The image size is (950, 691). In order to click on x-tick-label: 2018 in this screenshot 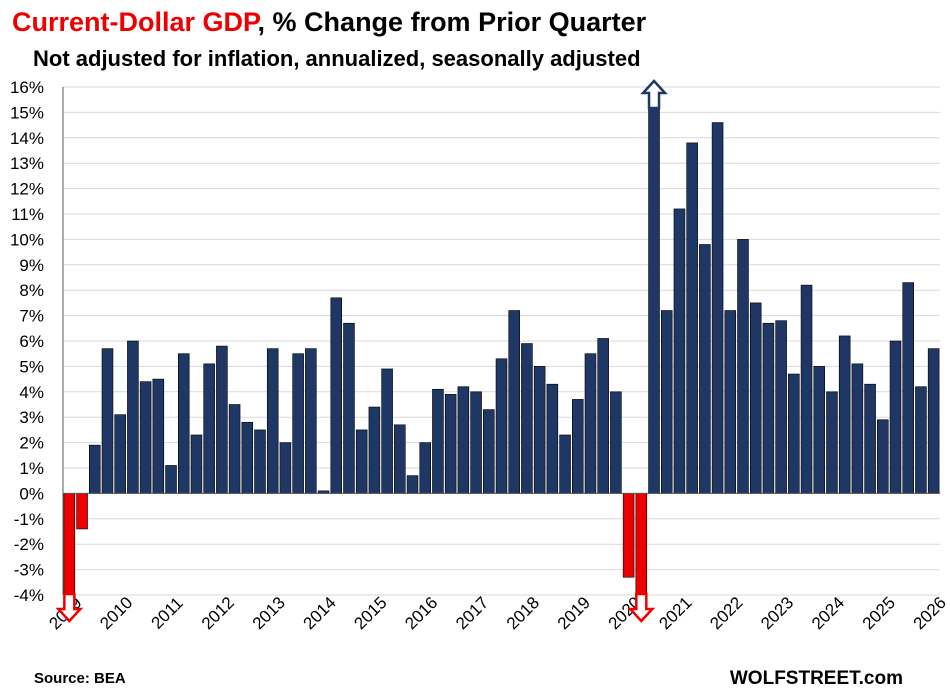, I will do `click(523, 613)`.